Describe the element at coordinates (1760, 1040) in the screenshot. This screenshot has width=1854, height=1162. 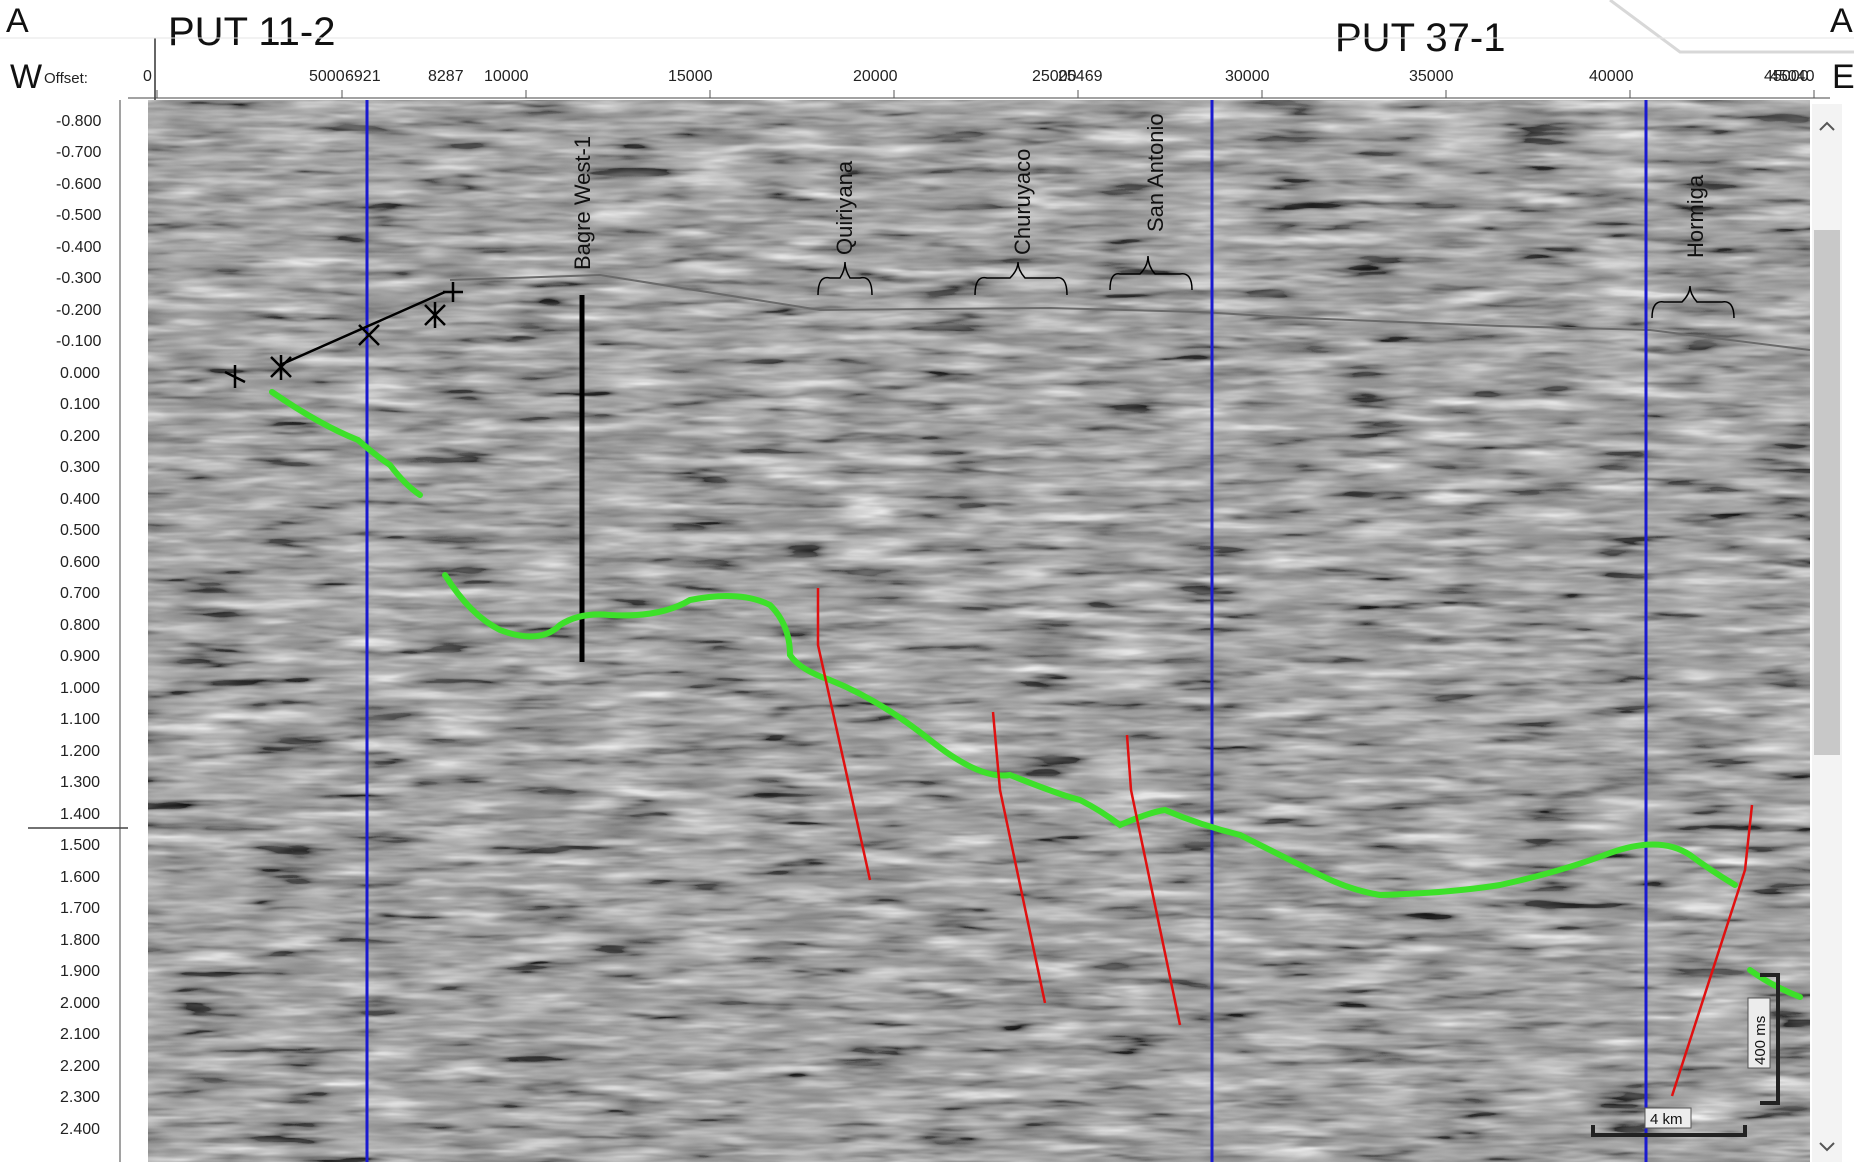
I see `scale-bar-vertical-label: 400 ms` at that location.